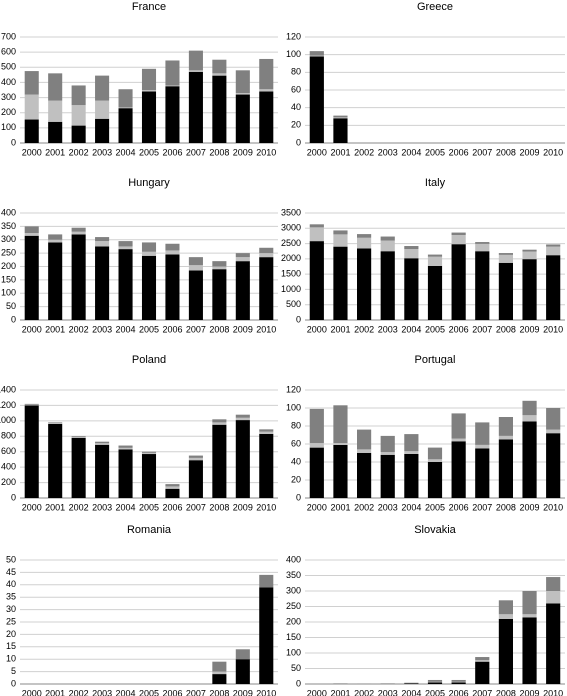 The width and height of the screenshot is (567, 696). I want to click on y-tick-label: 300, so click(8, 239).